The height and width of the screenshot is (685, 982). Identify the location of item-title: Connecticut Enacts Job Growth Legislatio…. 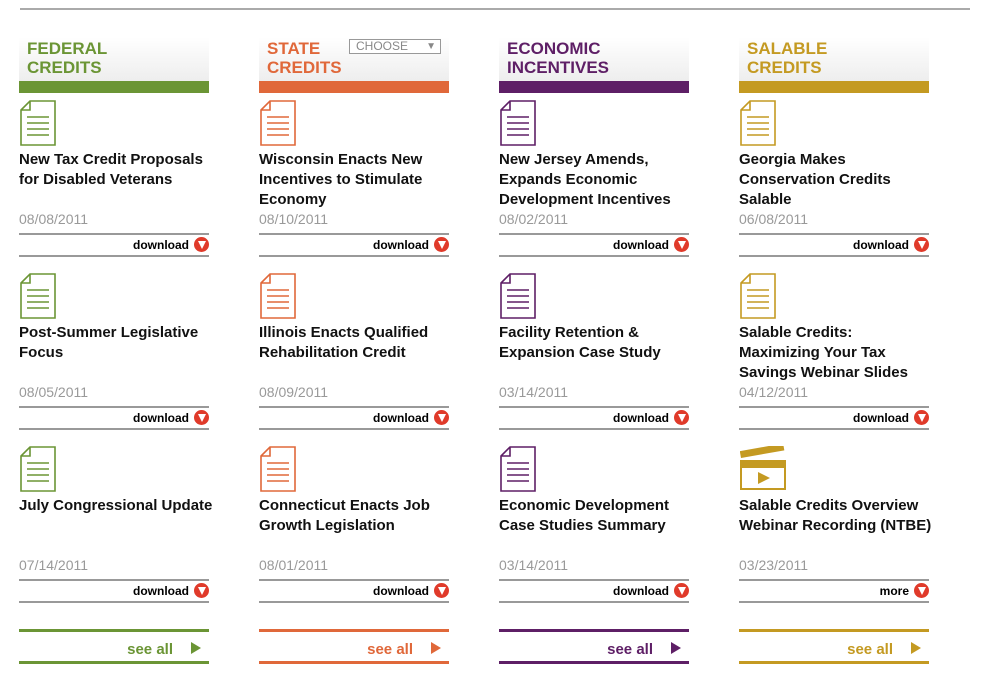
(344, 515).